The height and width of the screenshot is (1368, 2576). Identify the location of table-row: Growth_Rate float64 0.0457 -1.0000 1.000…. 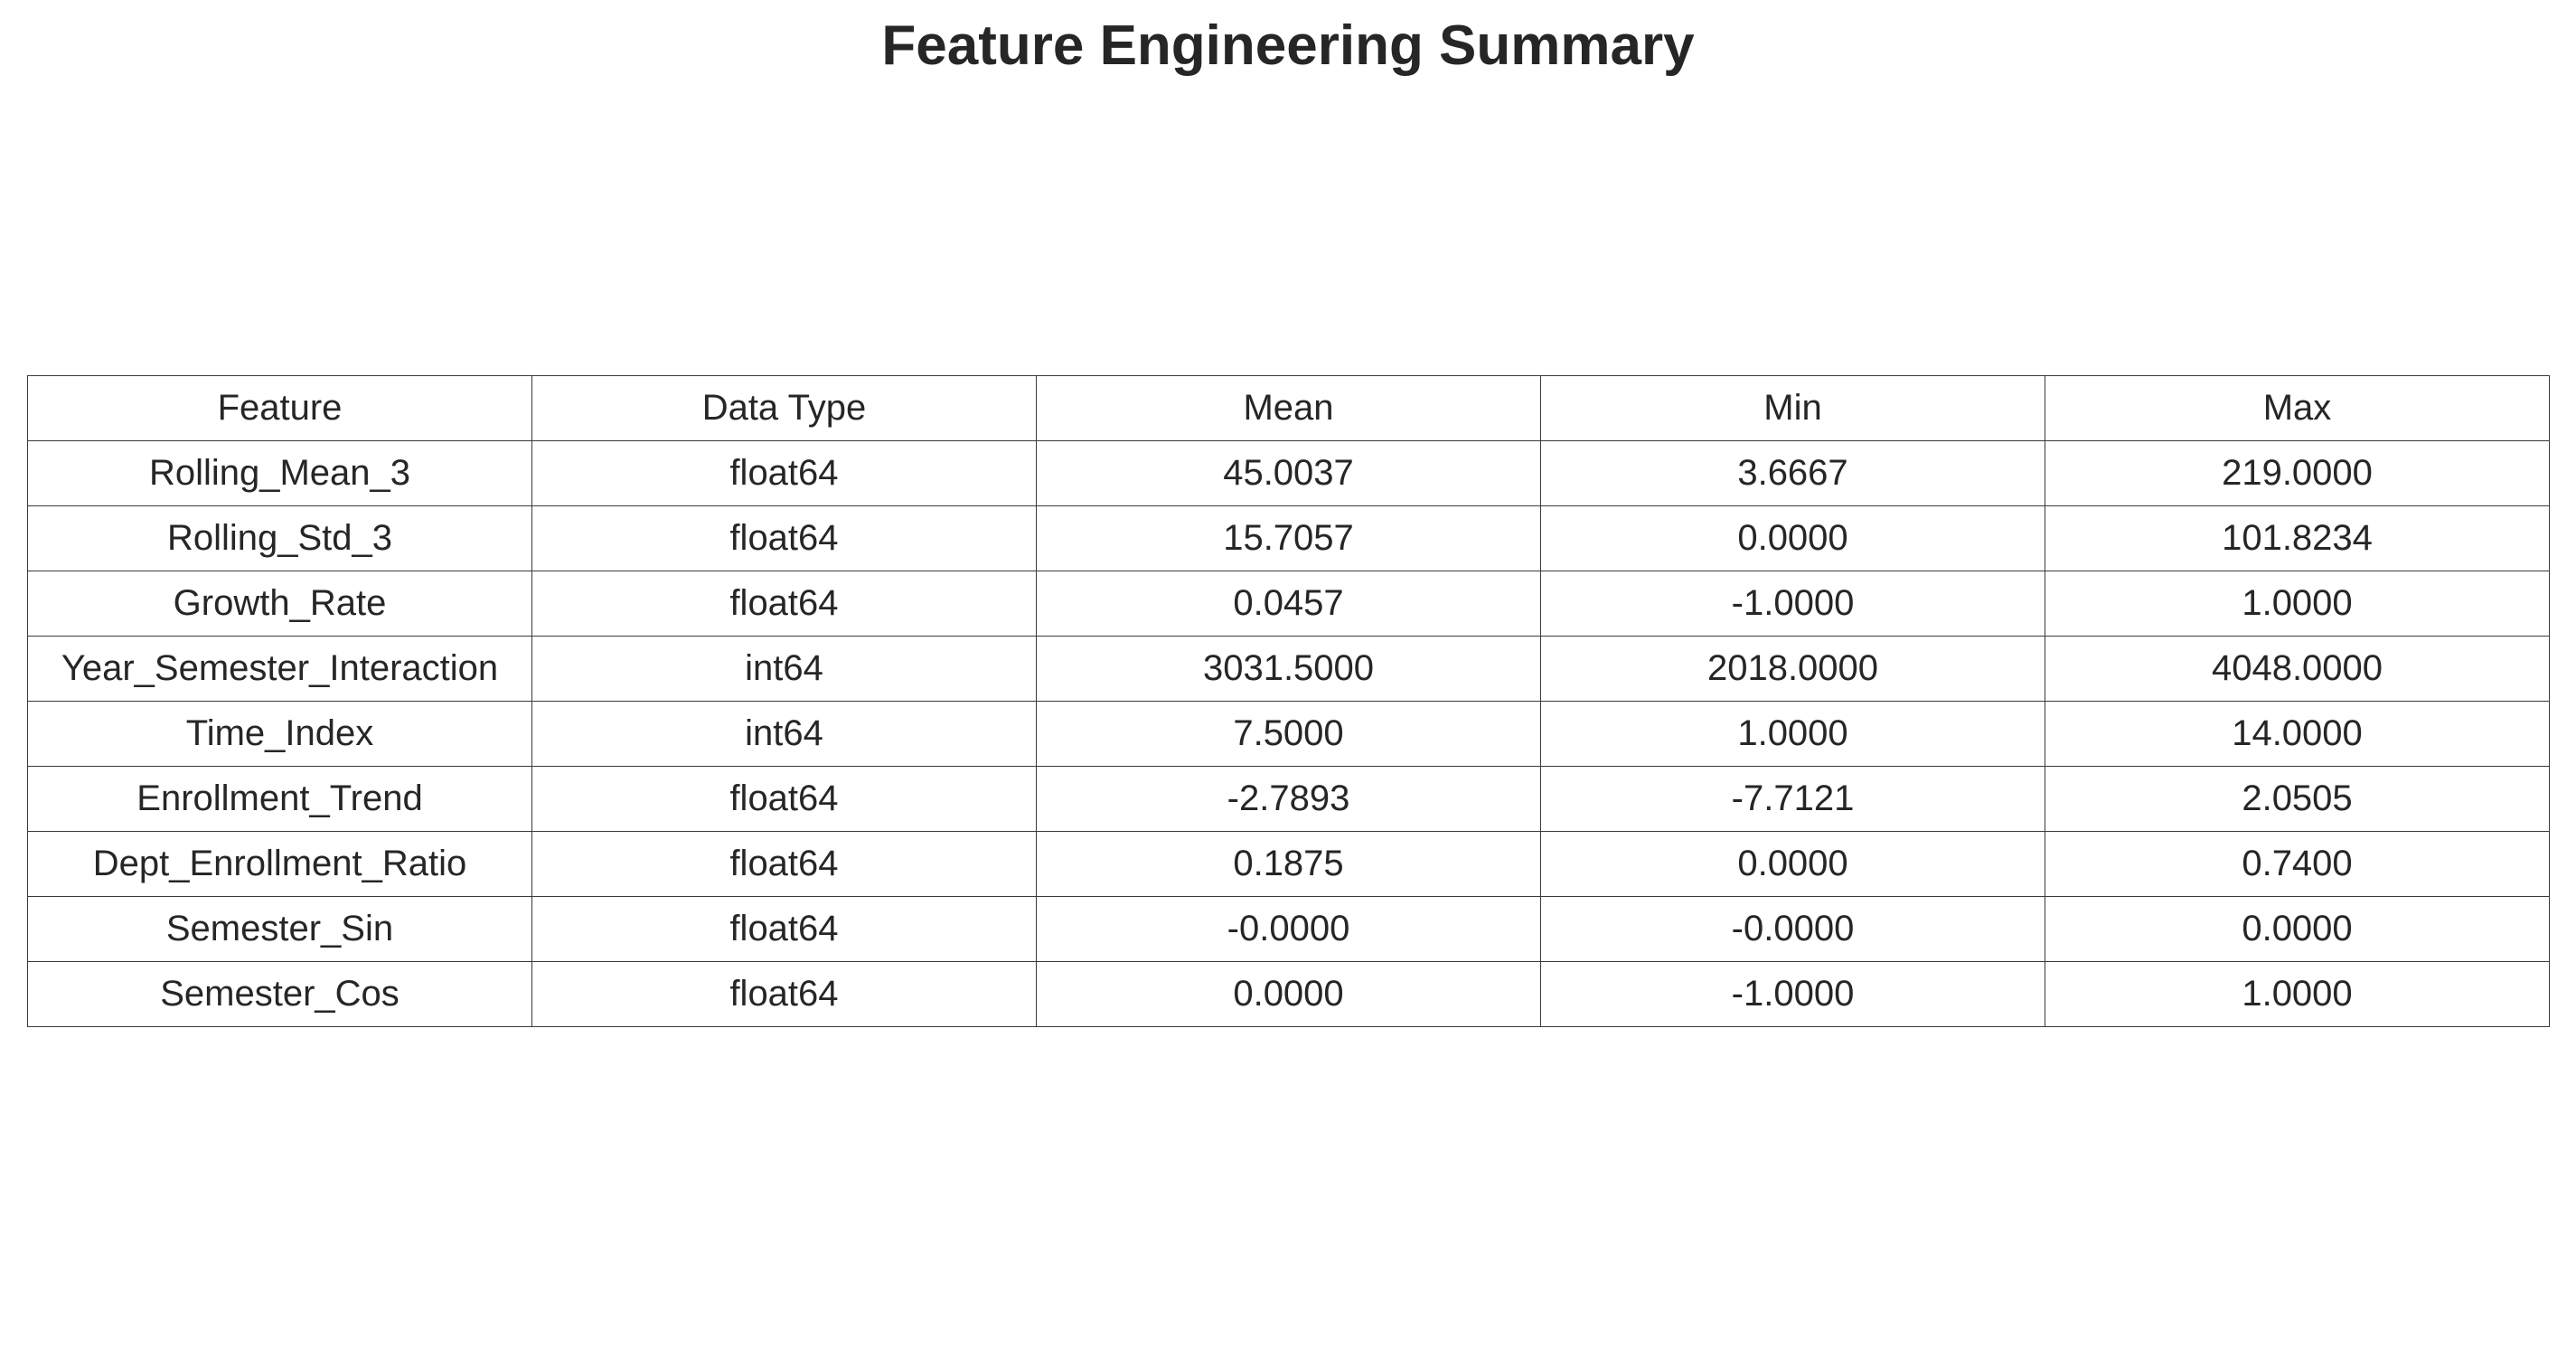
(1289, 604).